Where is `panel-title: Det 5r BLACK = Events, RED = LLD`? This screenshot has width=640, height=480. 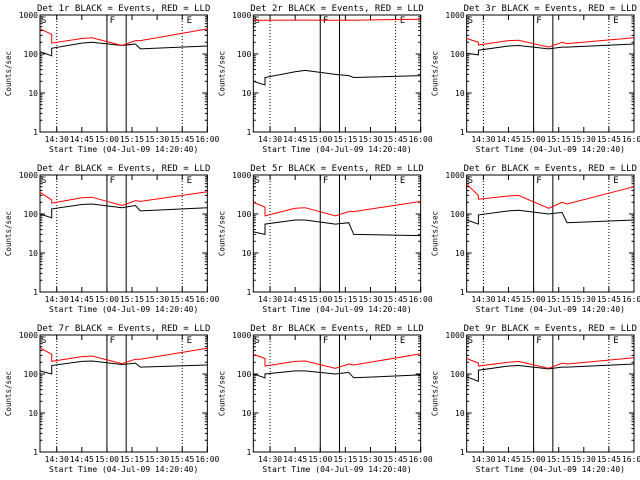
panel-title: Det 5r BLACK = Events, RED = LLD is located at coordinates (336, 169).